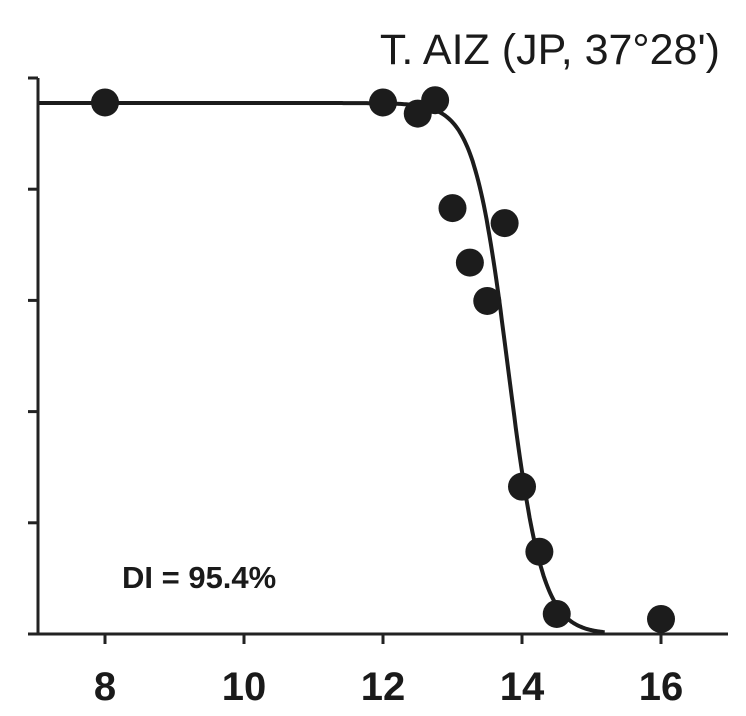 This screenshot has height=716, width=746. I want to click on chart-title: T. AIZ (JP, 37°28'), so click(550, 50).